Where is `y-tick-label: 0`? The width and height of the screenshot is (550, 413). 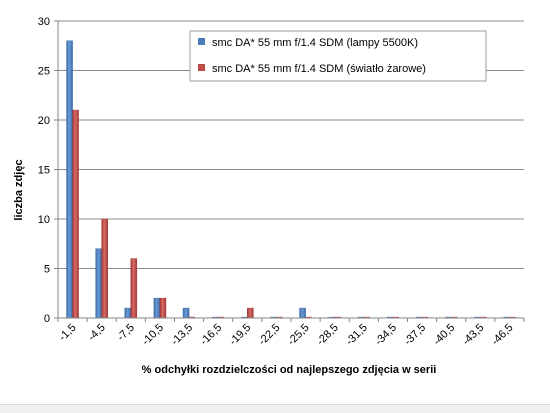 y-tick-label: 0 is located at coordinates (47, 319).